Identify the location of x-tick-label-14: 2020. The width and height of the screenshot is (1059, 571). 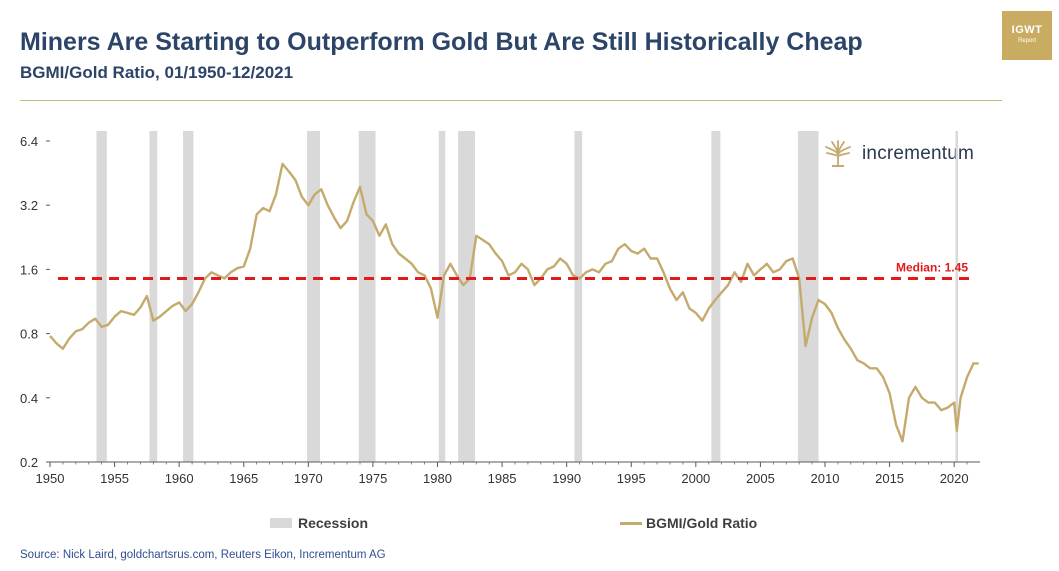
(954, 478).